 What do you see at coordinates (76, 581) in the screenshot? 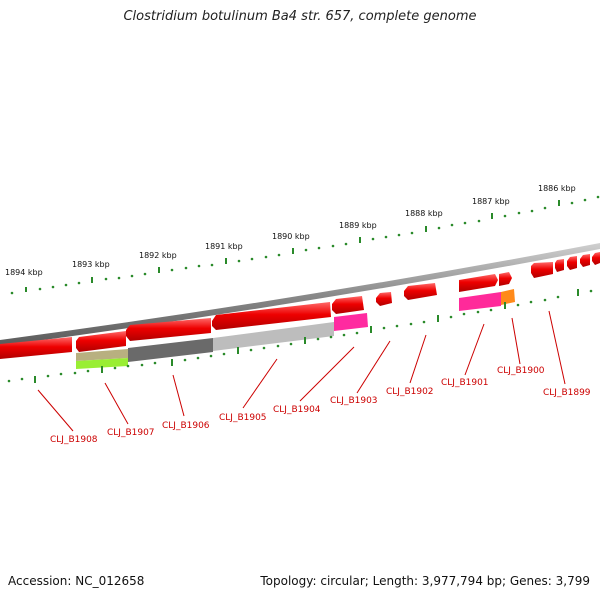
I see `accession-text: Accession: NC_012658` at bounding box center [76, 581].